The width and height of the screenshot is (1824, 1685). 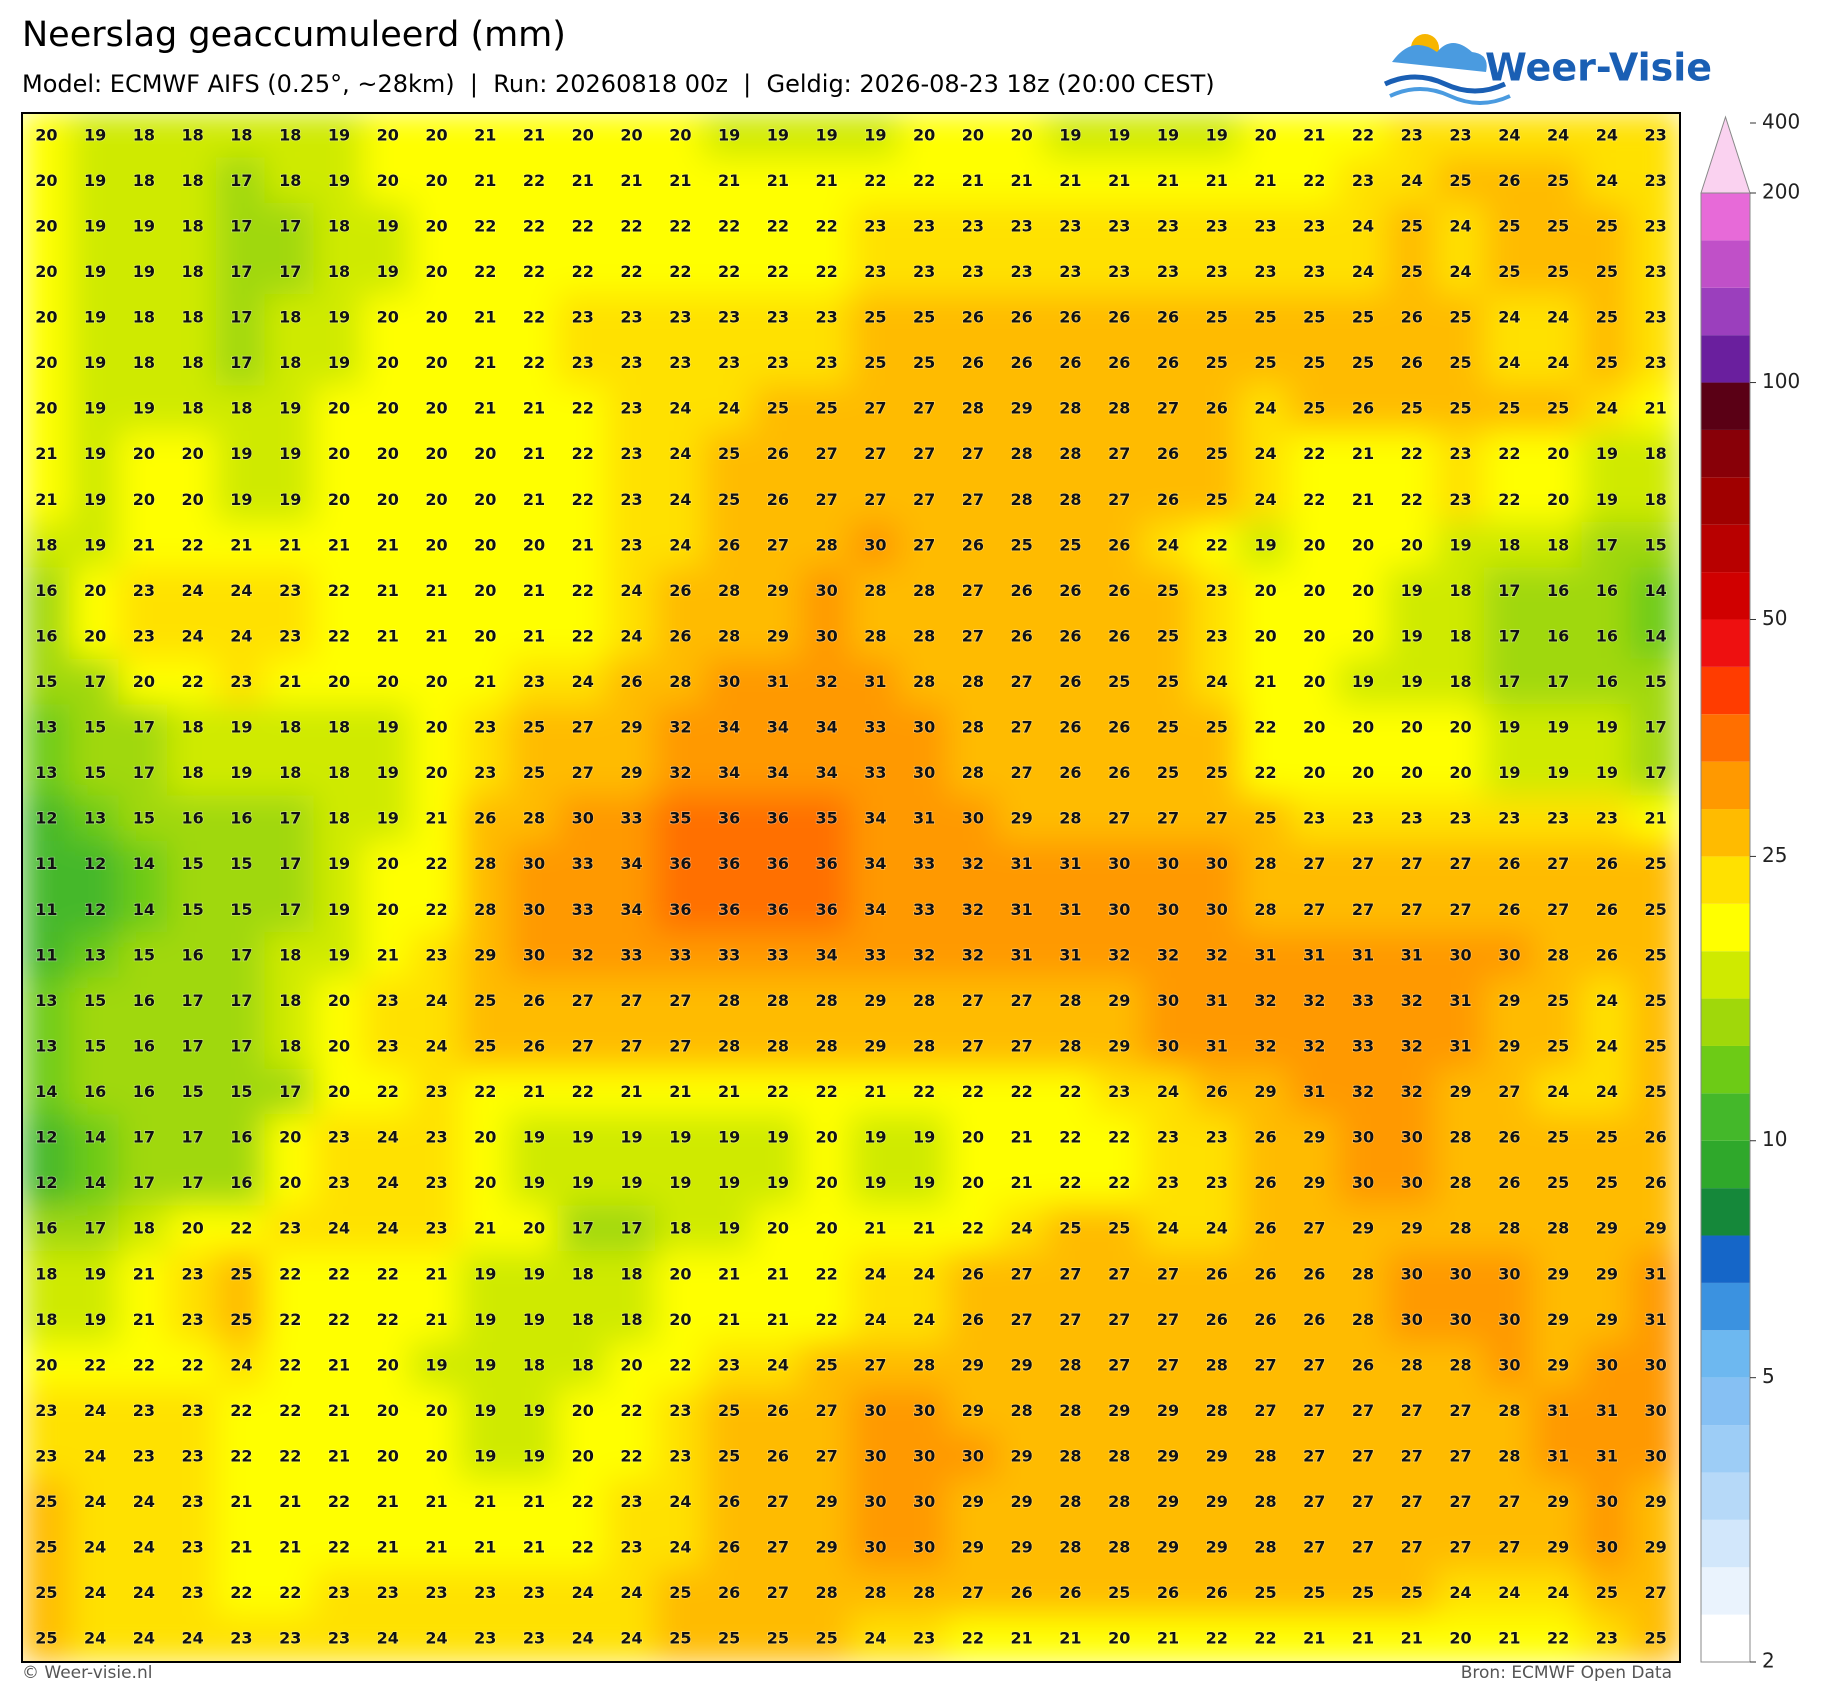 I want to click on title: Neerslag geaccumuleerd (mm), so click(x=294, y=35).